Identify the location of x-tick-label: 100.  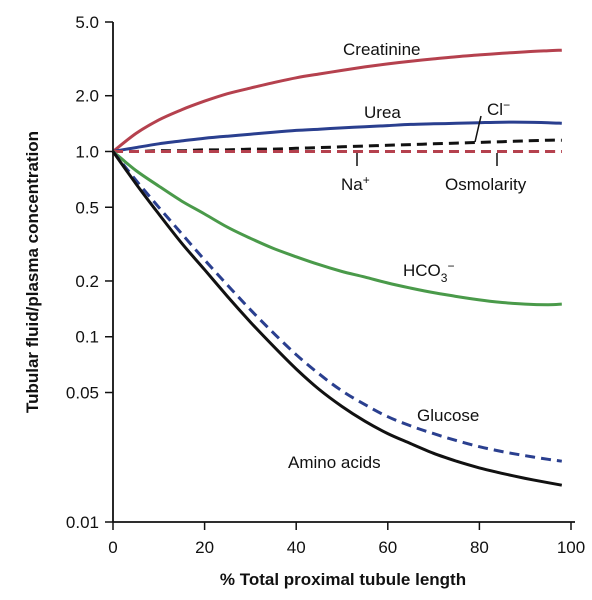
(571, 547).